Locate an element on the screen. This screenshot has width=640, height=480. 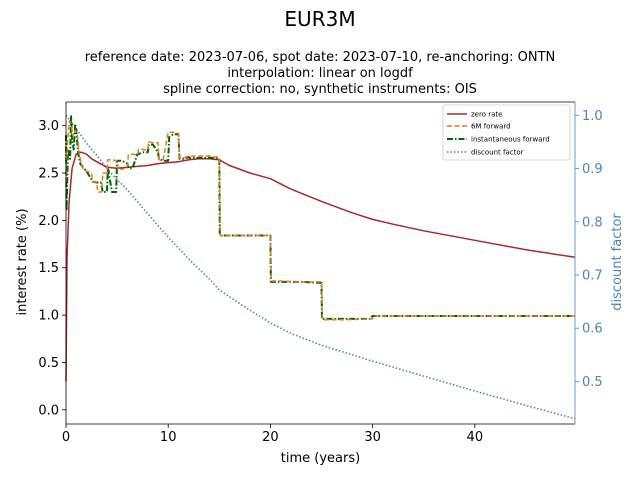
y-right-tick-label: 1.0 is located at coordinates (592, 116).